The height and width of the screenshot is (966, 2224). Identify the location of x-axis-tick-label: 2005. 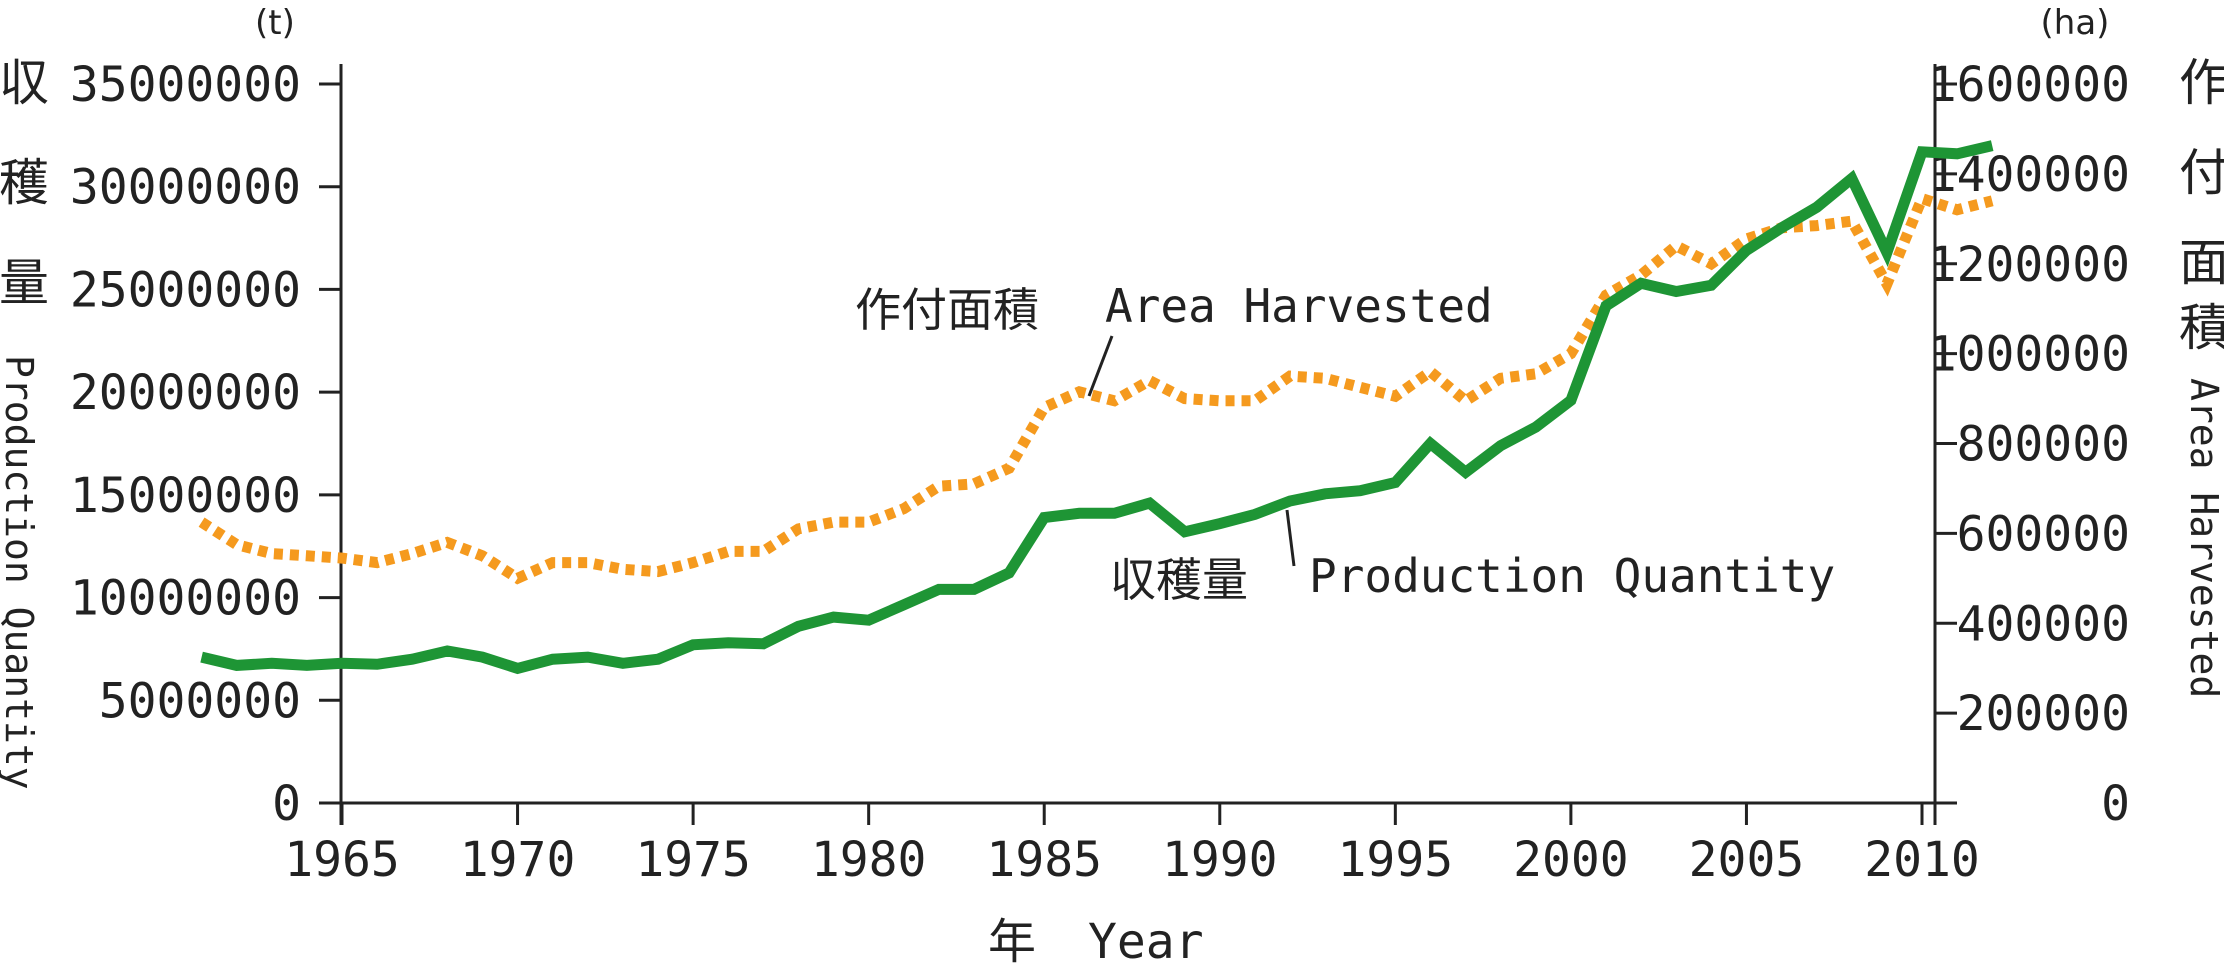
(1747, 860).